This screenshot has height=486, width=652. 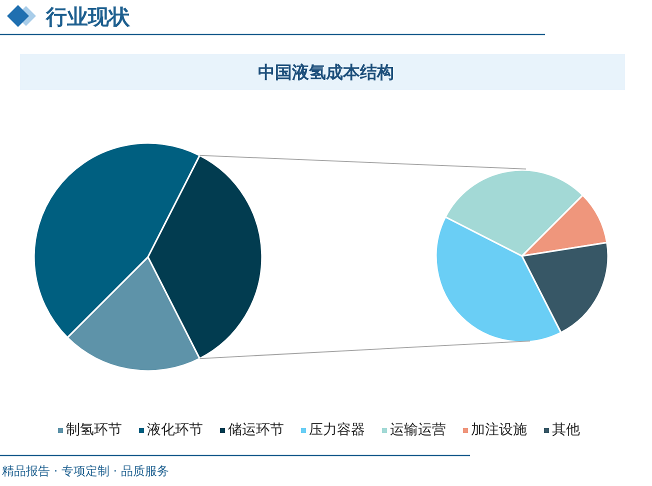 What do you see at coordinates (85, 471) in the screenshot?
I see `text: 精品报告 · 专项定制 · 品质服务` at bounding box center [85, 471].